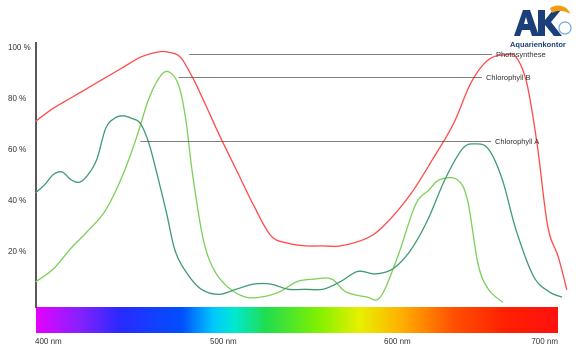 The width and height of the screenshot is (576, 345). Describe the element at coordinates (517, 141) in the screenshot. I see `series-label: Chlorophyll A` at that location.